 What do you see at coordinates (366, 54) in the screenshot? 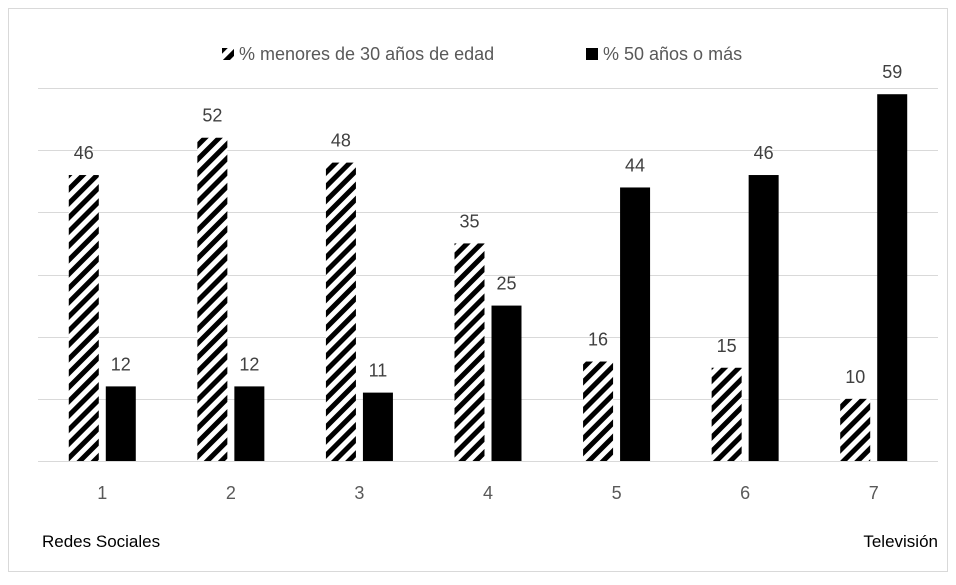
I see `legend-label-series-1: % menores de 30 años de edad` at bounding box center [366, 54].